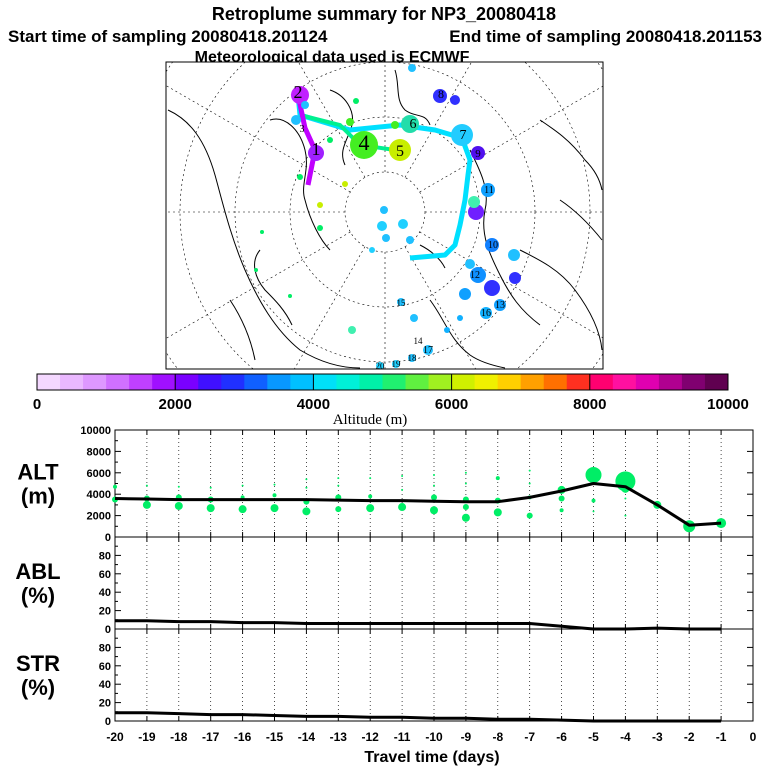 The width and height of the screenshot is (768, 768). What do you see at coordinates (306, 140) in the screenshot?
I see `plume-start-line` at bounding box center [306, 140].